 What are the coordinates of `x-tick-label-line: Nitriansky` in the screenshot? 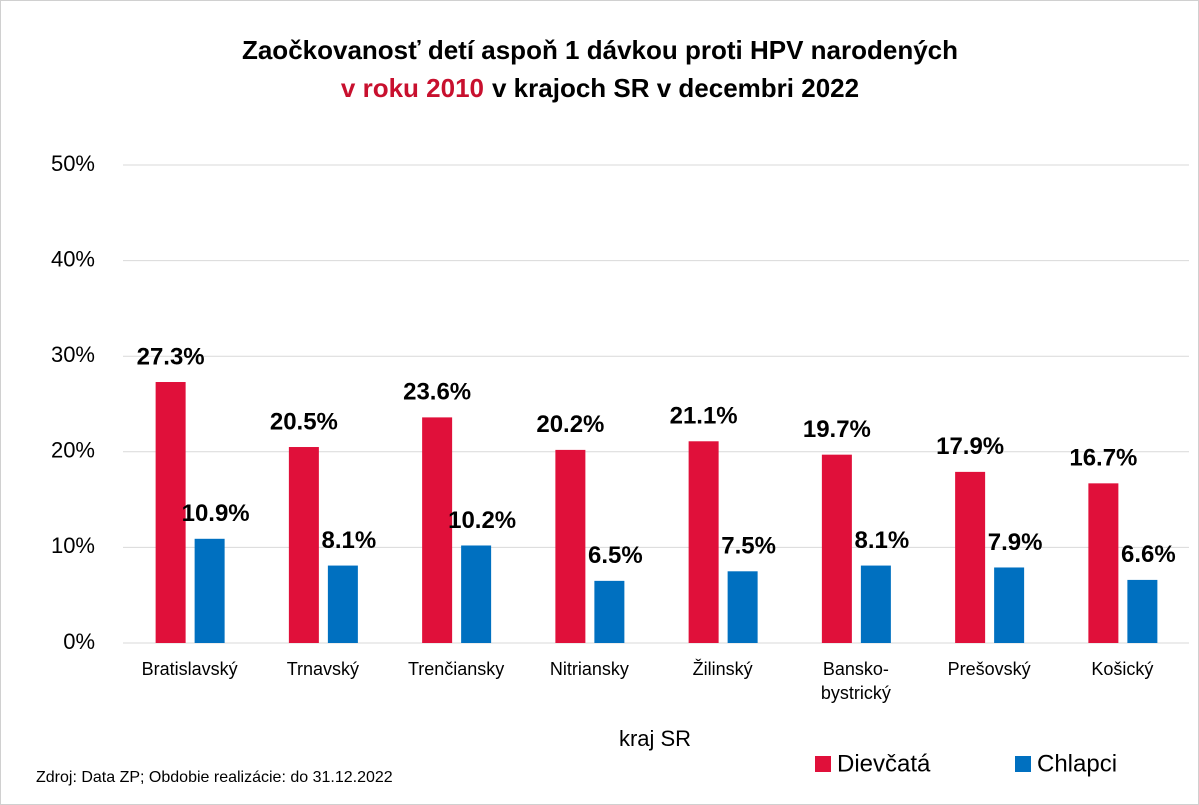 It's located at (589, 669).